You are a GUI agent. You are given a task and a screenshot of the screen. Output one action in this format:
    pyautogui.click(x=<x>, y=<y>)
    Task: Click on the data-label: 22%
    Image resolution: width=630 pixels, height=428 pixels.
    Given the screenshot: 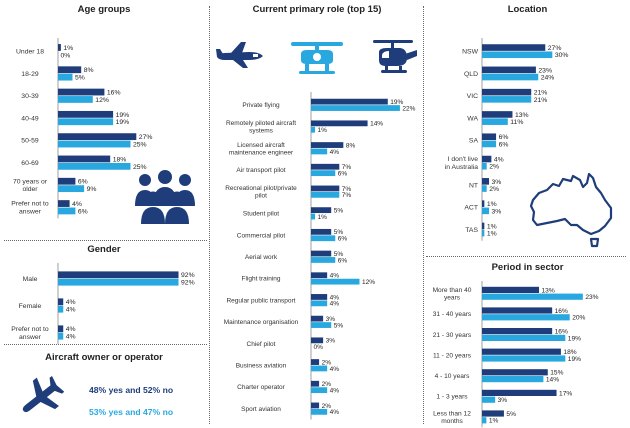 What is the action you would take?
    pyautogui.click(x=408, y=108)
    